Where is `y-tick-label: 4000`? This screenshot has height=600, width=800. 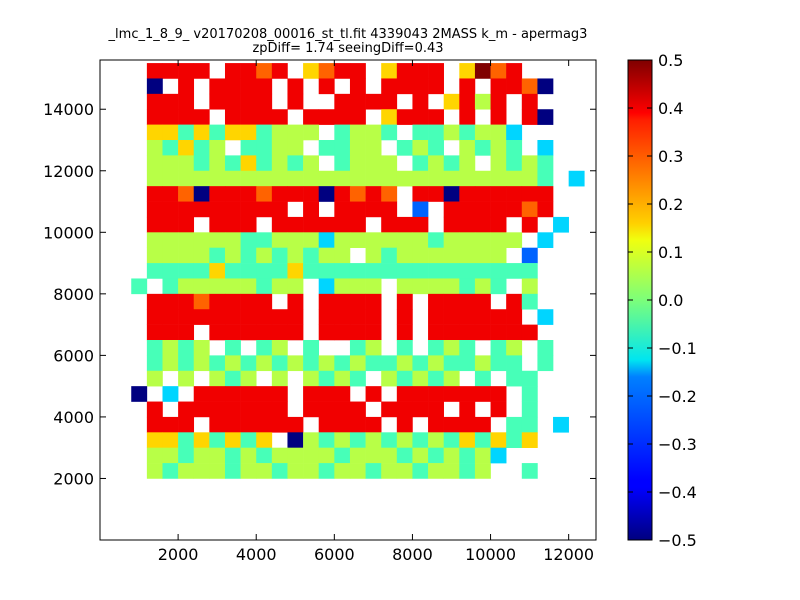
y-tick-label: 4000 is located at coordinates (73, 417).